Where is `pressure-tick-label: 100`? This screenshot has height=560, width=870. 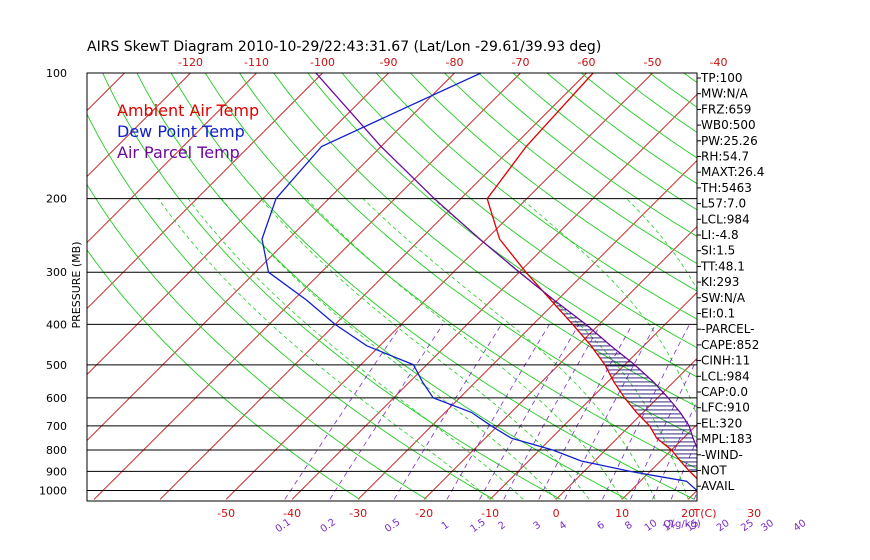 pressure-tick-label: 100 is located at coordinates (56, 73).